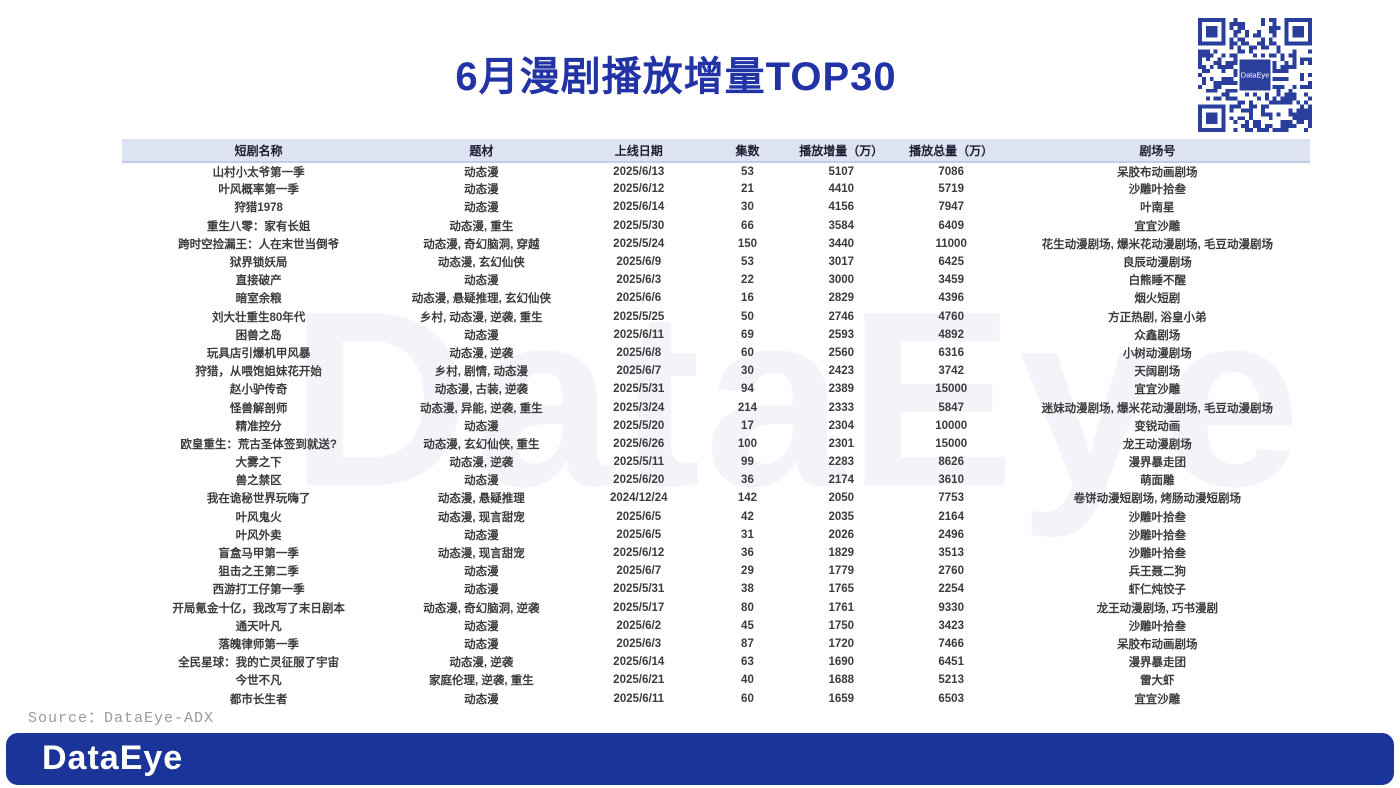 The height and width of the screenshot is (788, 1400). Describe the element at coordinates (258, 608) in the screenshot. I see `table-cell: 开局氪金十亿，我改写了末日剧本` at that location.